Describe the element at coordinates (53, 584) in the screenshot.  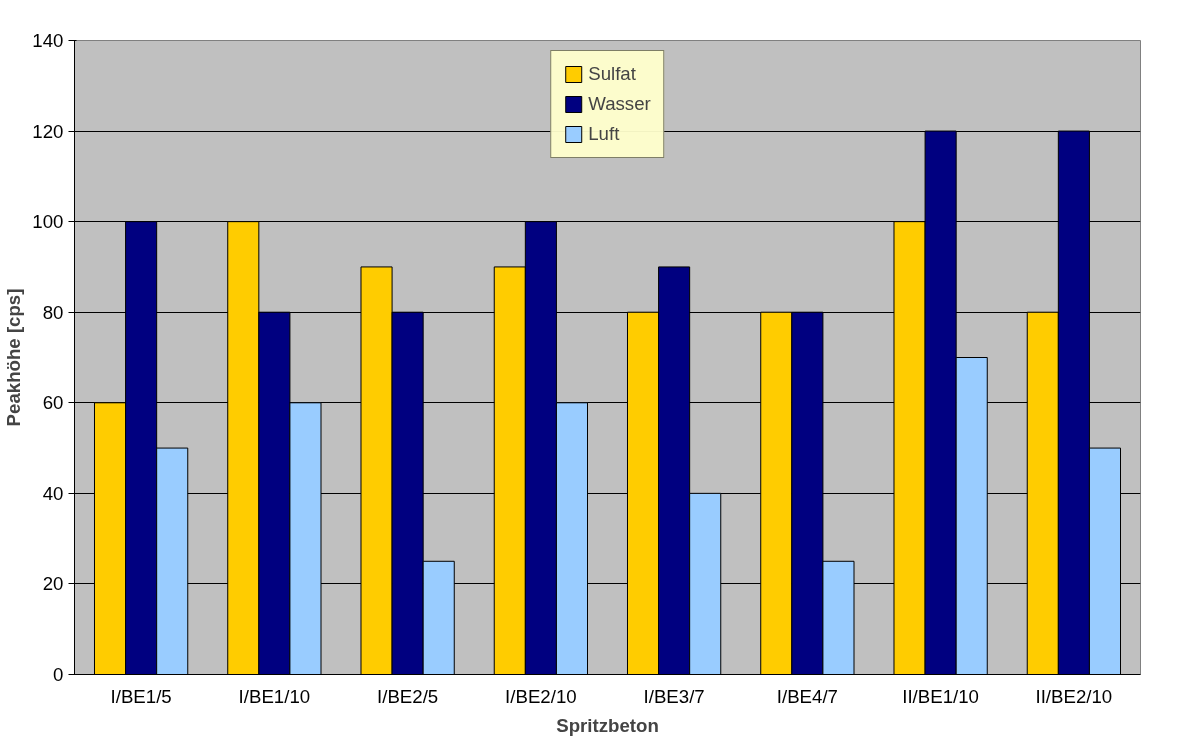
I see `y-tick-label: 20` at that location.